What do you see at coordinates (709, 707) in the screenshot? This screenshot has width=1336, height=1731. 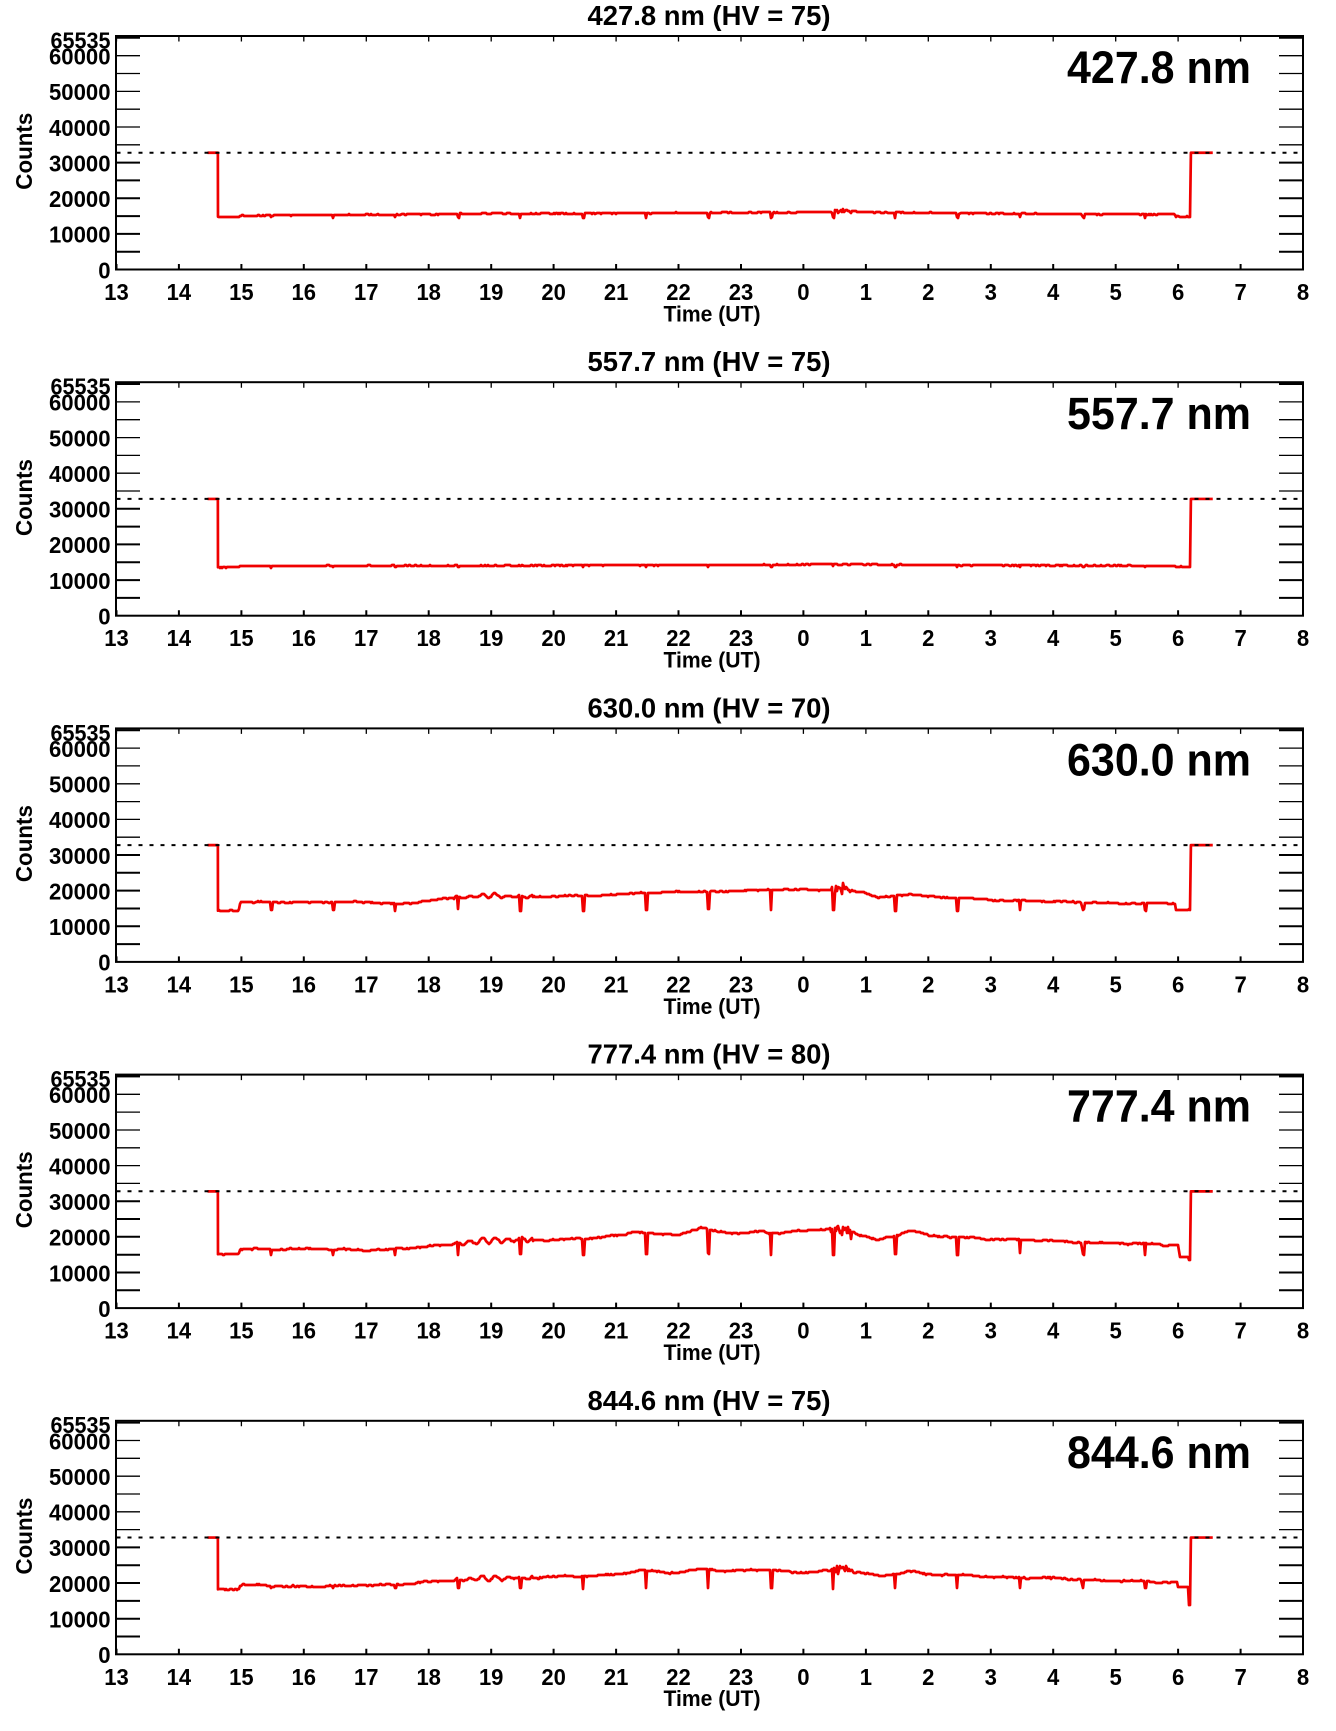 I see `svg-text: 630.0 nm (HV = 70)` at bounding box center [709, 707].